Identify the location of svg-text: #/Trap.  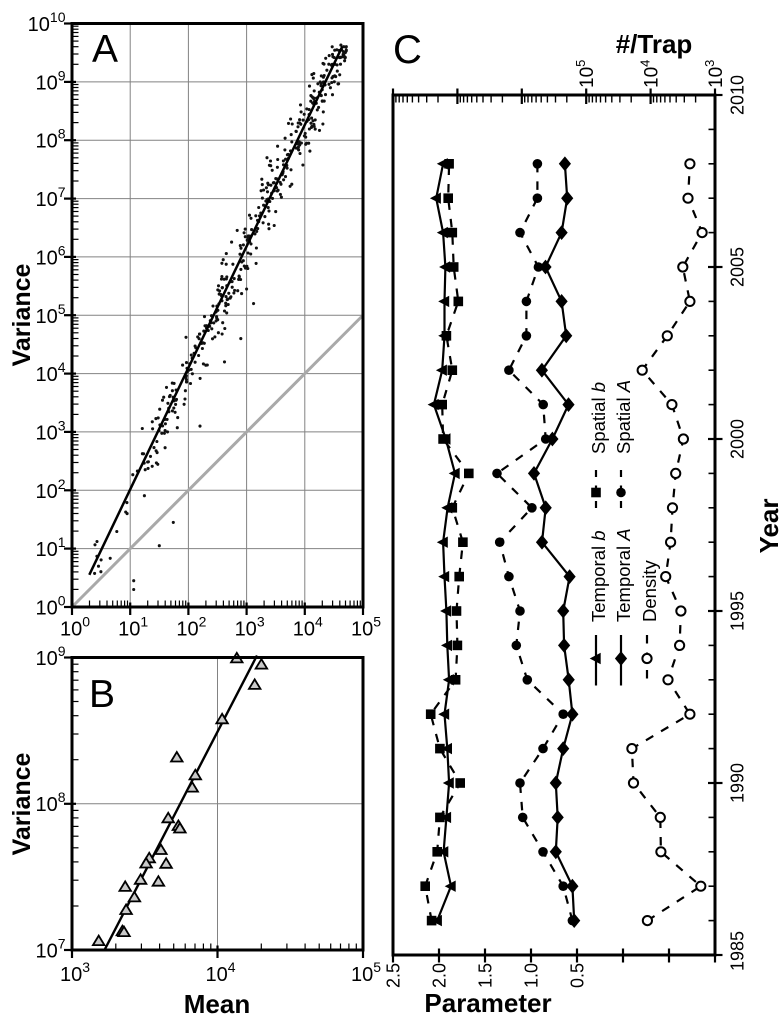
(654, 44).